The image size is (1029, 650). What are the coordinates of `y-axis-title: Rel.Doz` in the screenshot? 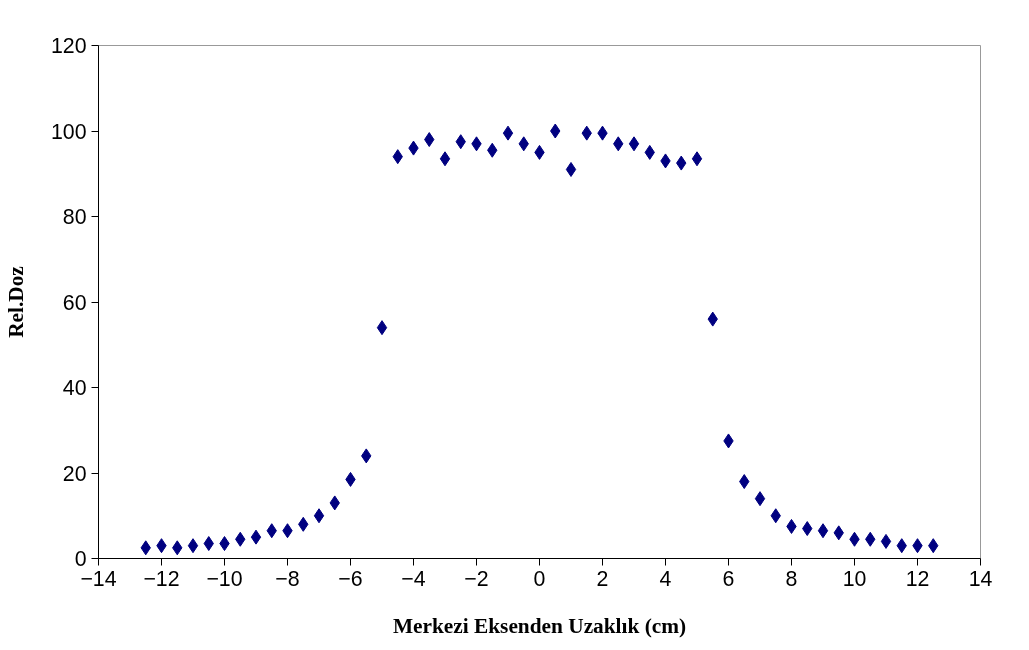 It's located at (15, 302).